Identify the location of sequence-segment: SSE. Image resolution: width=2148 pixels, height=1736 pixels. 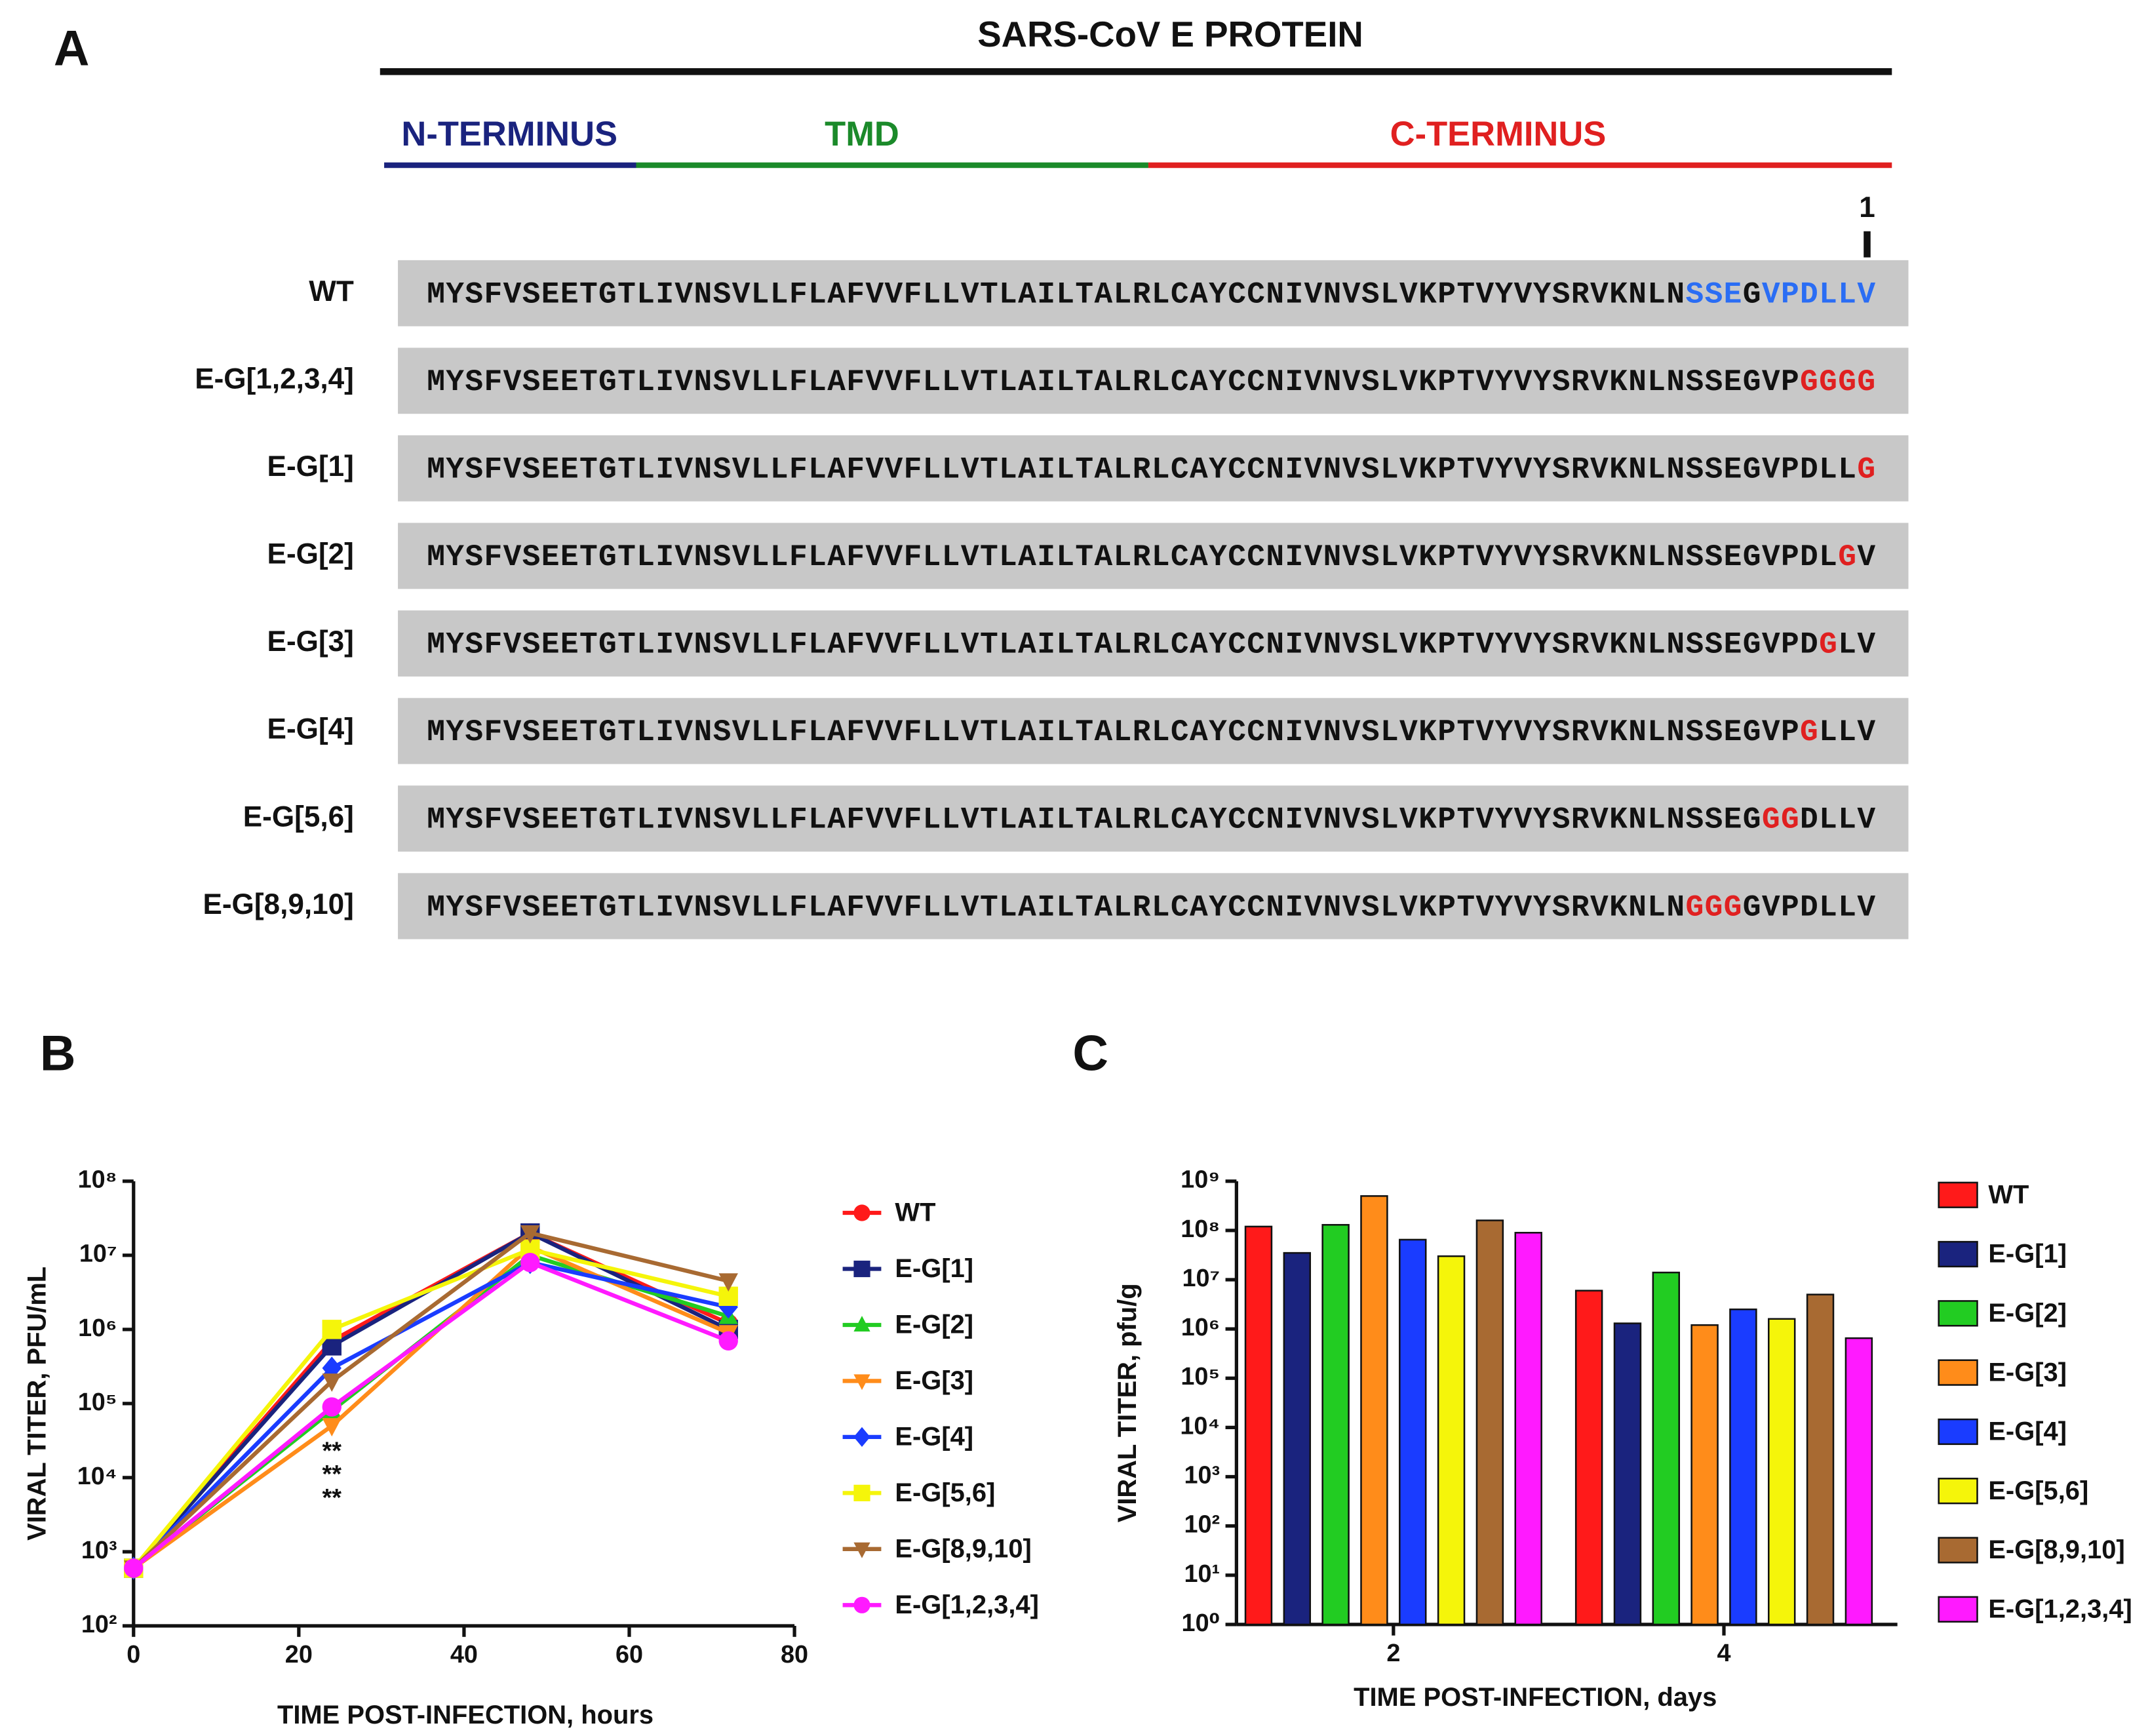
(1713, 295).